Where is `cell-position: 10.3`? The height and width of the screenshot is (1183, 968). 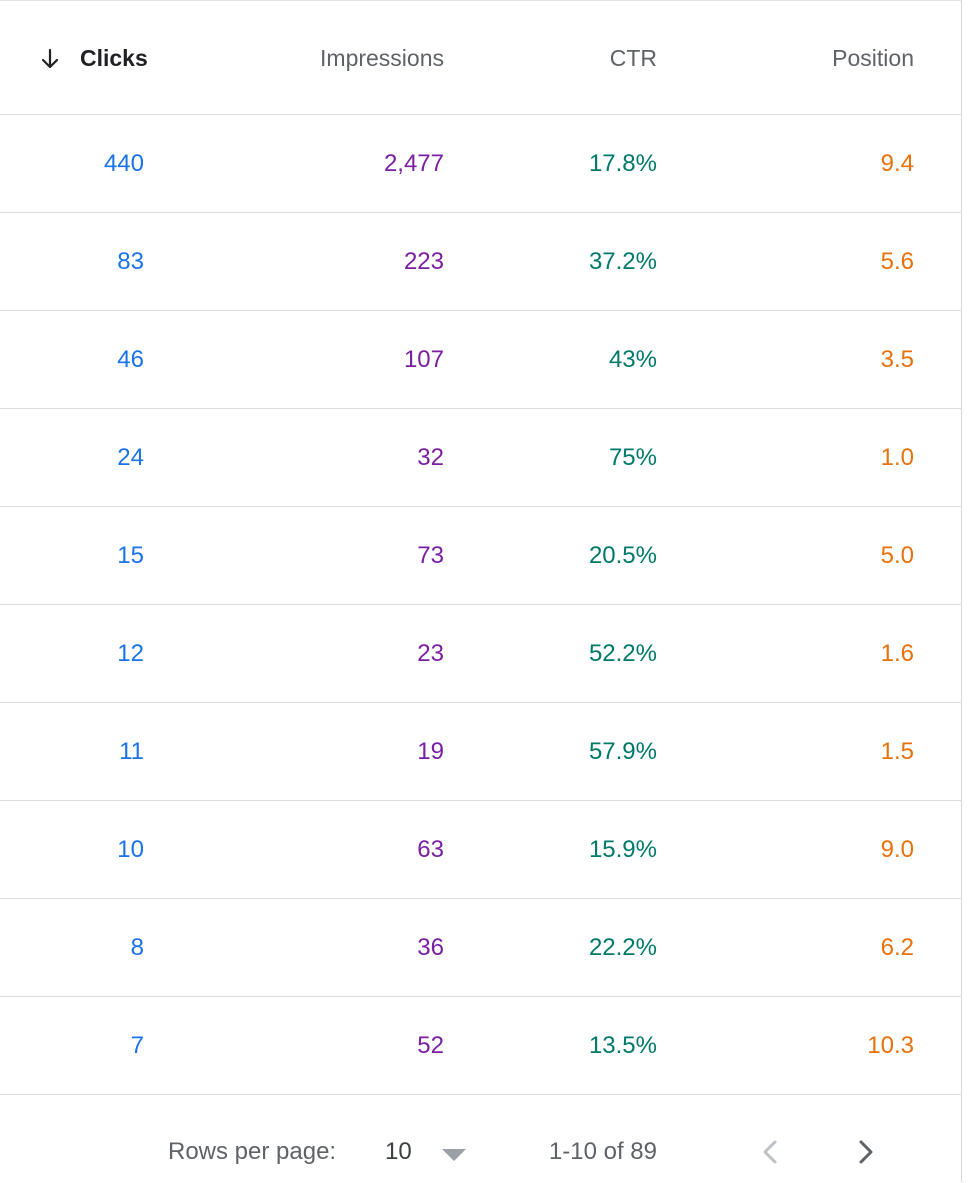
cell-position: 10.3 is located at coordinates (890, 1045).